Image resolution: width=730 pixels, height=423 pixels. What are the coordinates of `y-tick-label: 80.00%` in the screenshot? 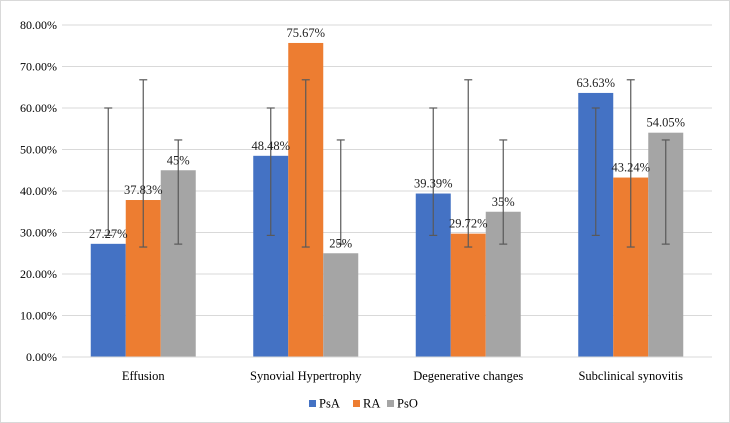 It's located at (38, 25).